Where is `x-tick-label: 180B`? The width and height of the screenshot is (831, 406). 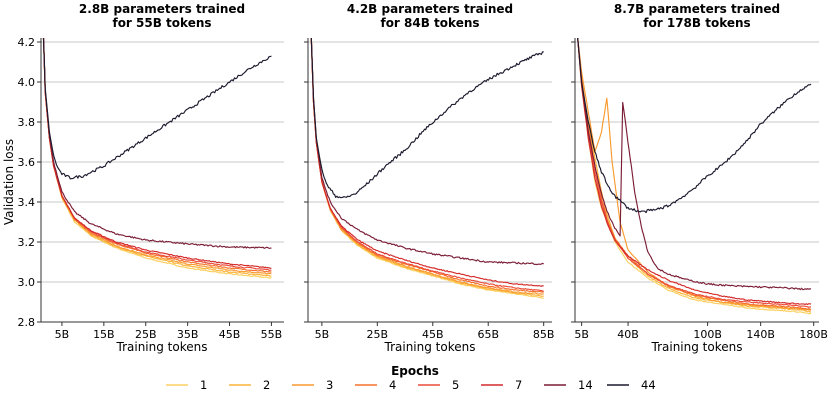
x-tick-label: 180B is located at coordinates (813, 334).